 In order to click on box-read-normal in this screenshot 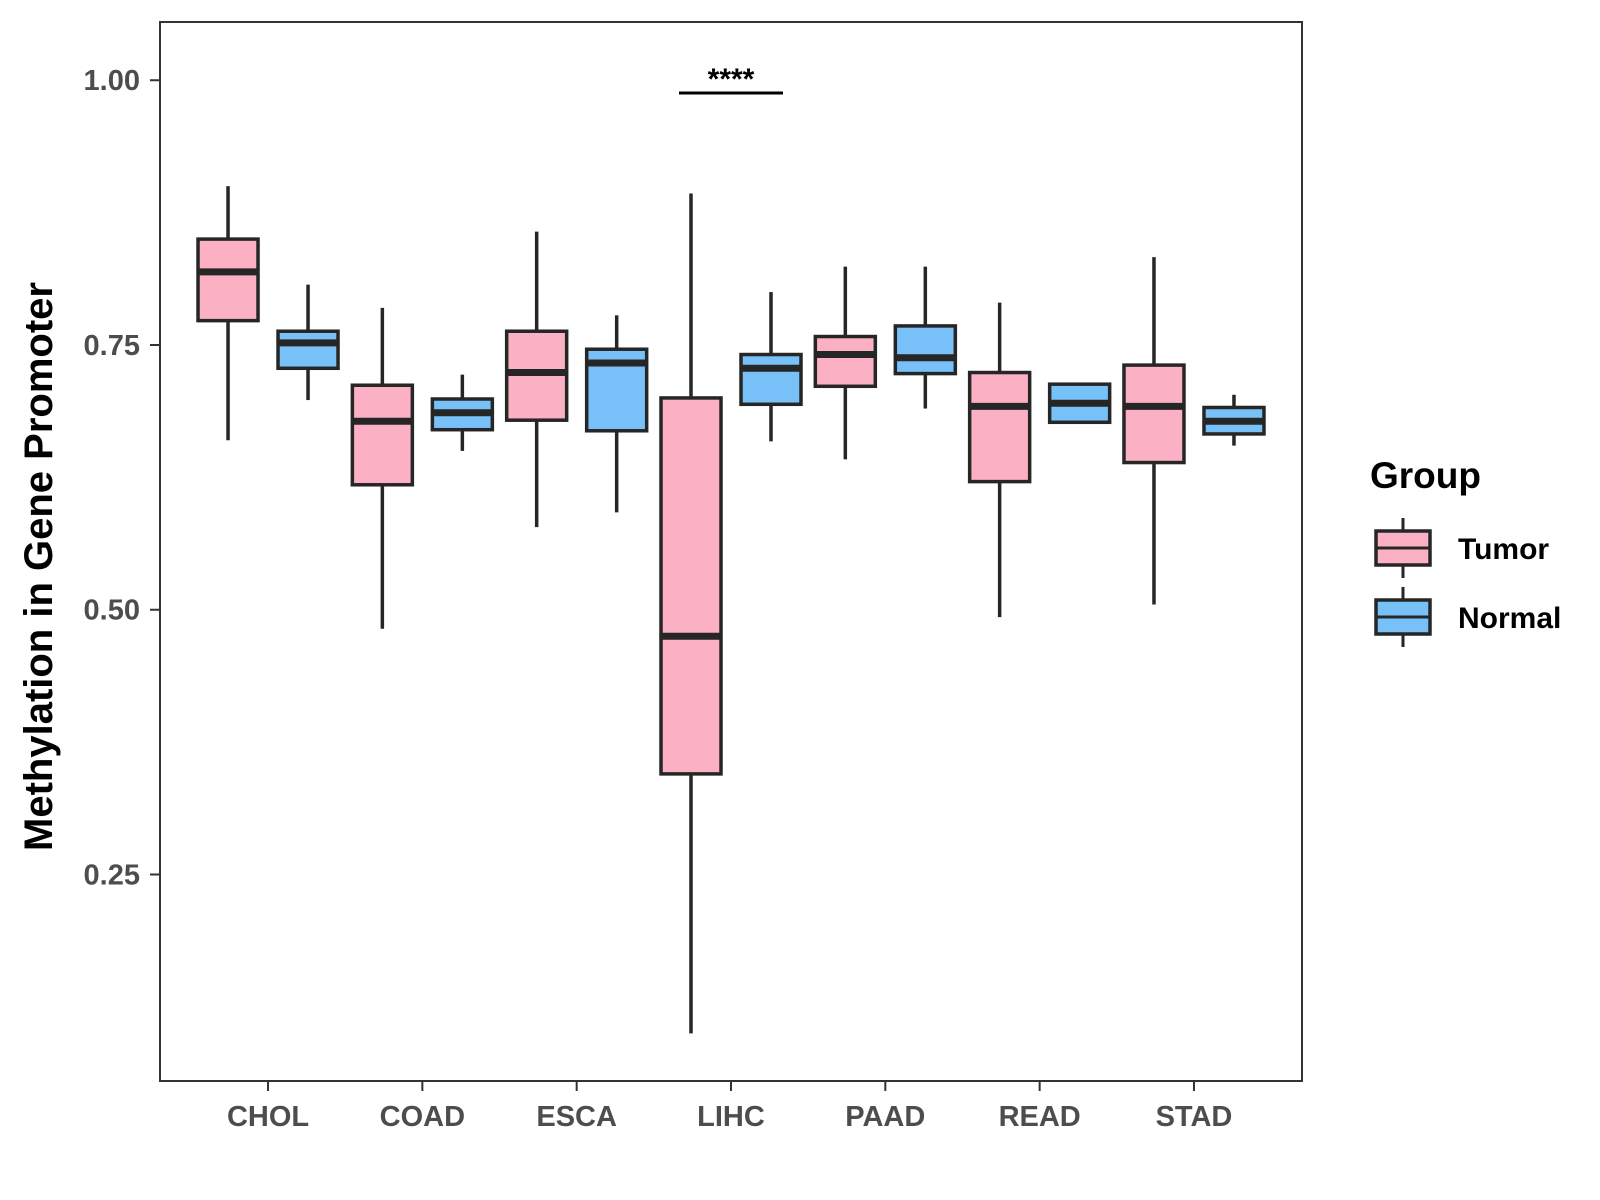, I will do `click(1079, 403)`.